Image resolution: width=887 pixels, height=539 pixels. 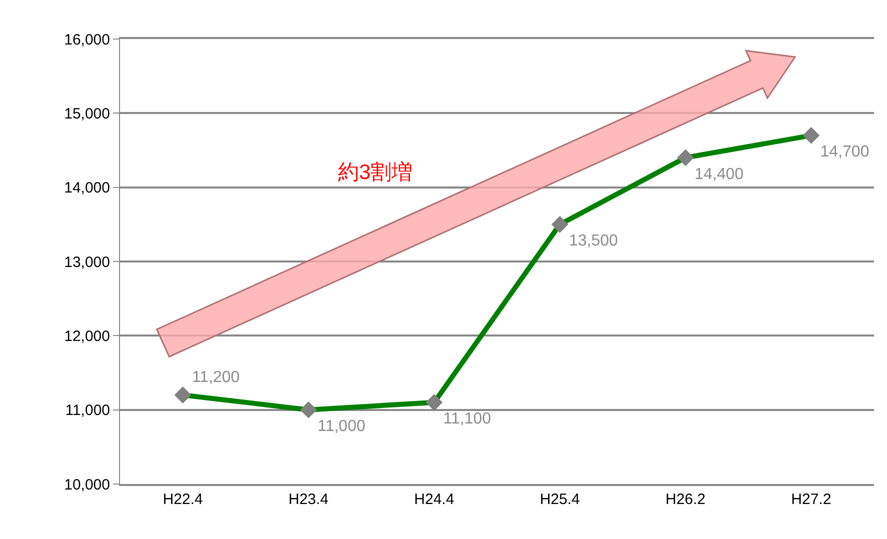 What do you see at coordinates (845, 152) in the screenshot?
I see `data-label: 14,700` at bounding box center [845, 152].